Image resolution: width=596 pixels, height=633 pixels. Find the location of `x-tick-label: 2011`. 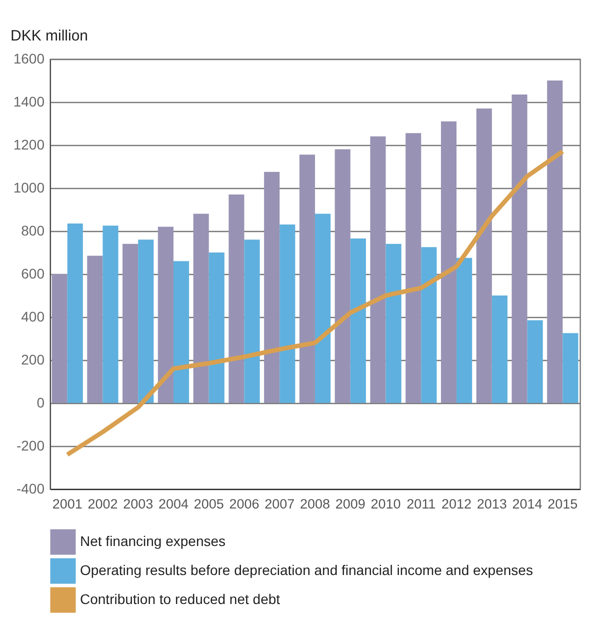

x-tick-label: 2011 is located at coordinates (421, 504).